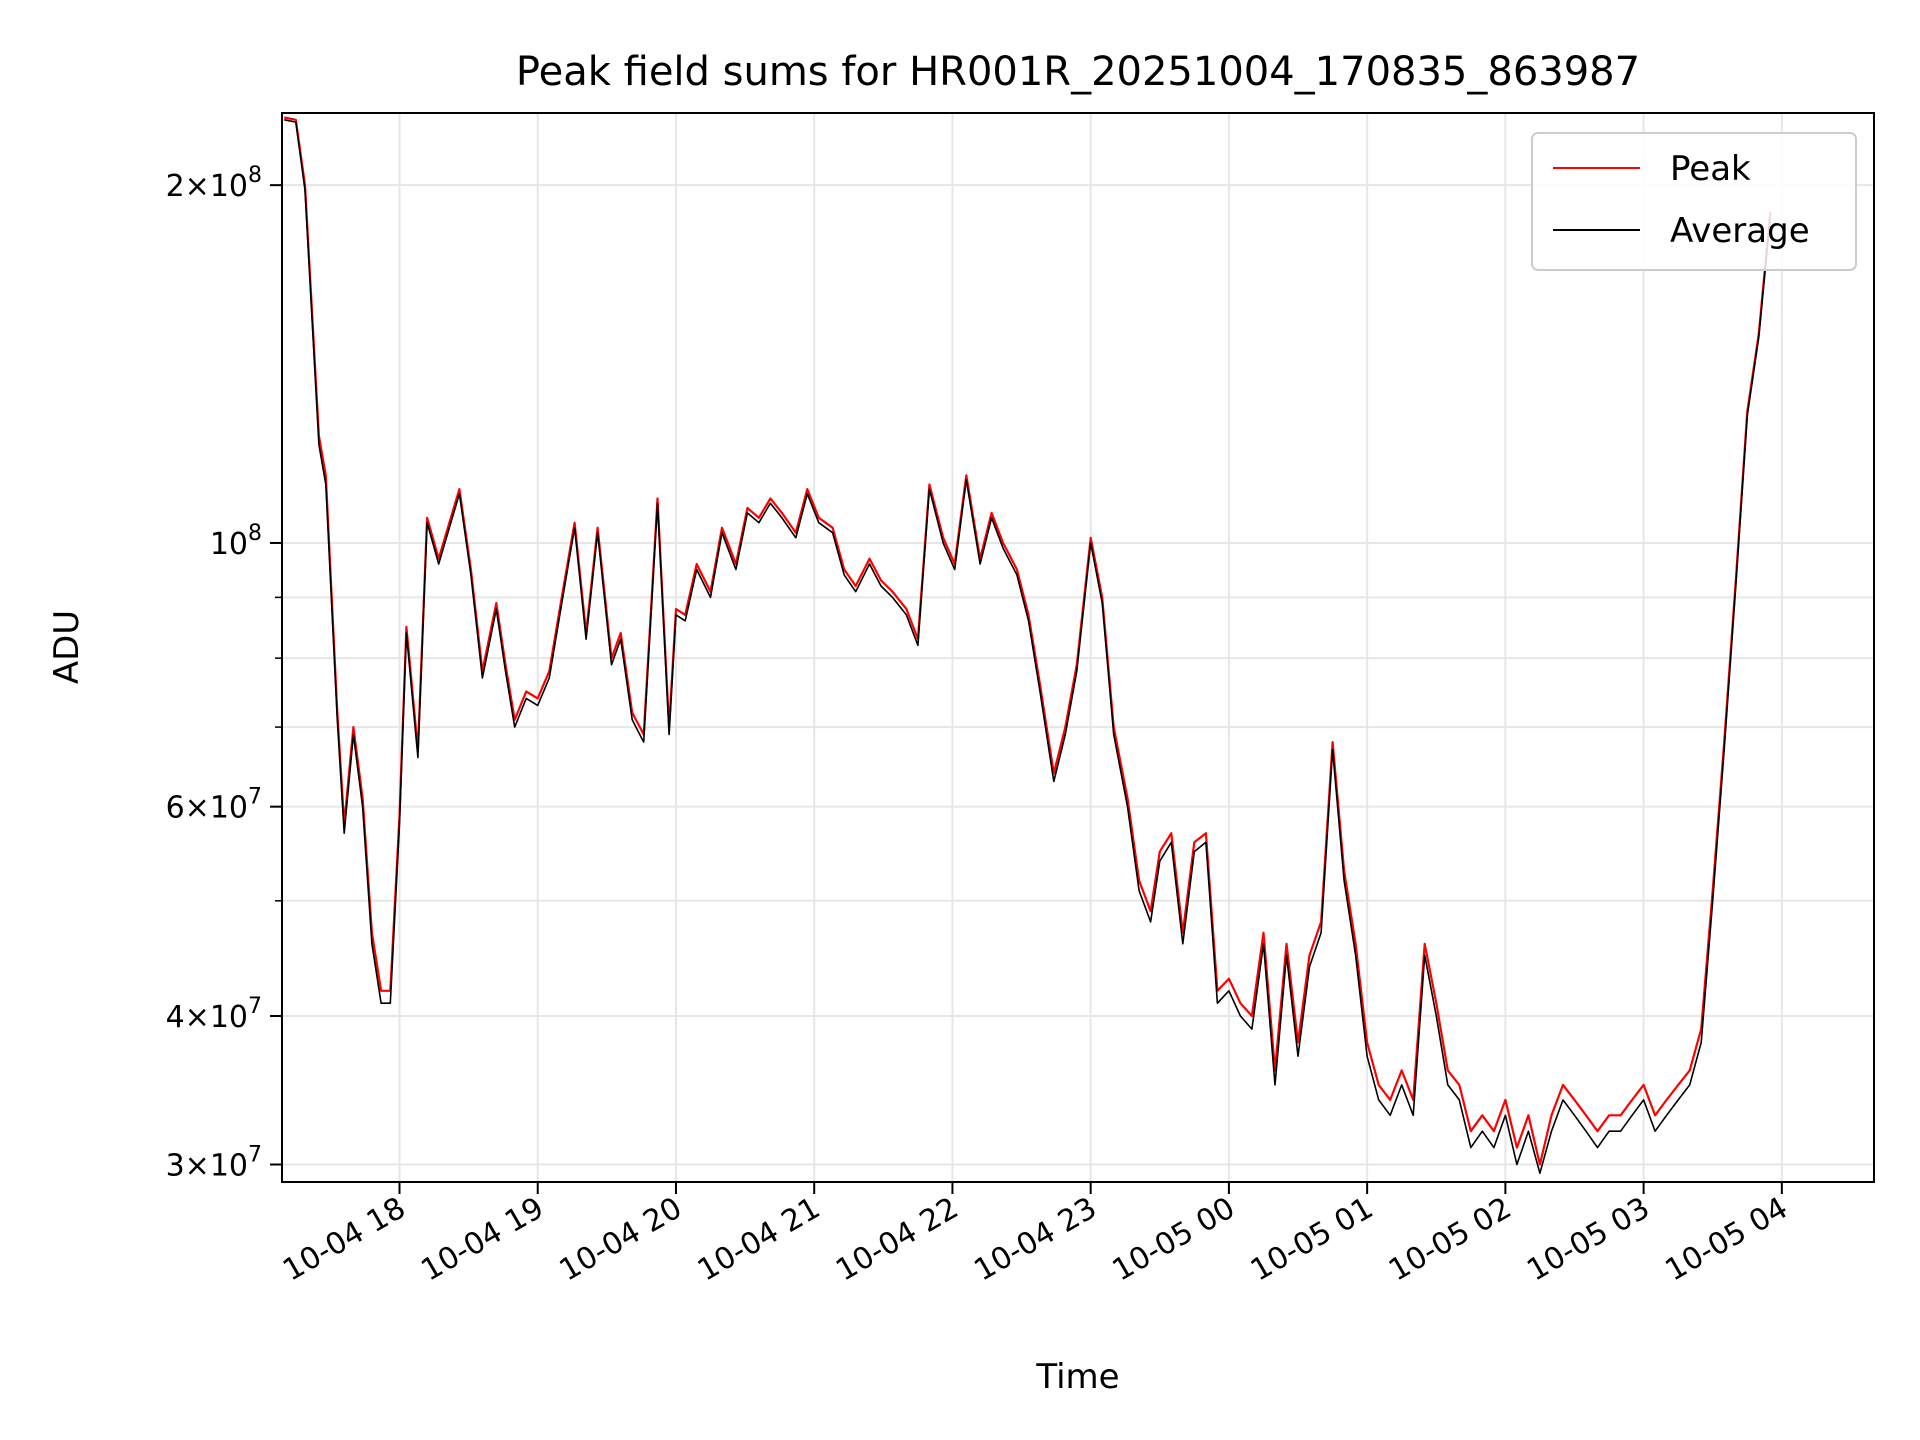  Describe the element at coordinates (214, 805) in the screenshot. I see `y-tick-label: 6×107` at that location.